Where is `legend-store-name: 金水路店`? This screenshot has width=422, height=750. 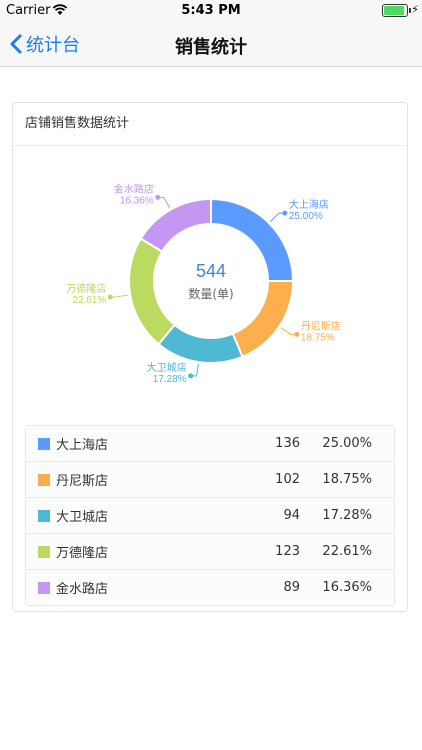
legend-store-name: 金水路店 is located at coordinates (82, 589).